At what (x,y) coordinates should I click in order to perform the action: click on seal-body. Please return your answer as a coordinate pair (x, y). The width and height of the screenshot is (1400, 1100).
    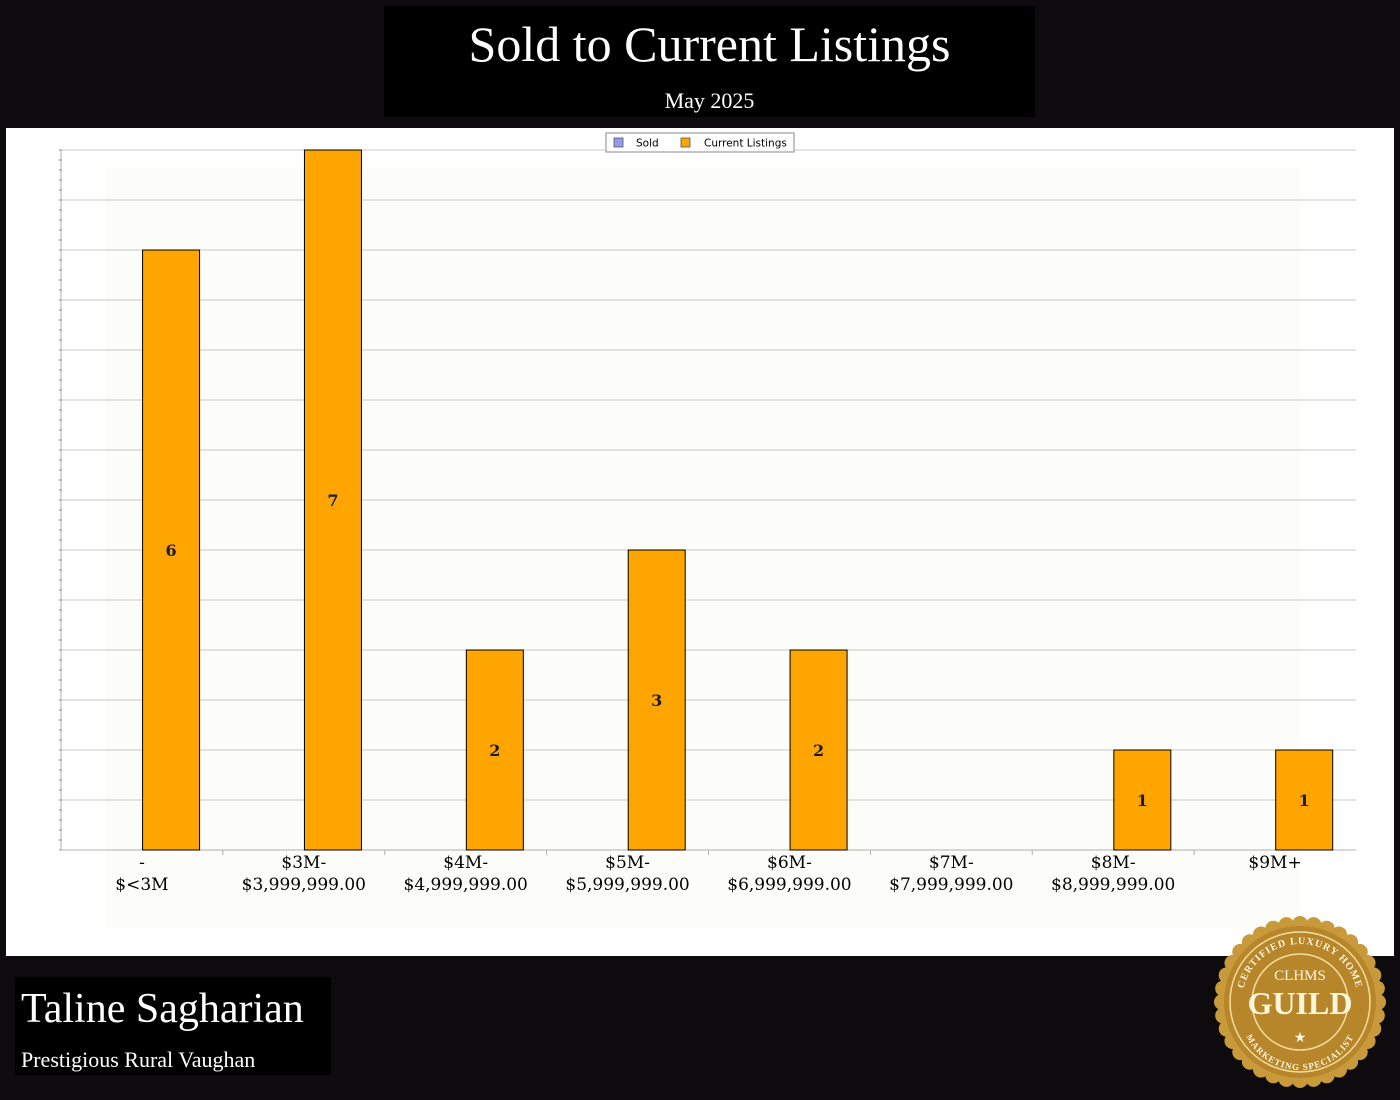
    Looking at the image, I should click on (1300, 1002).